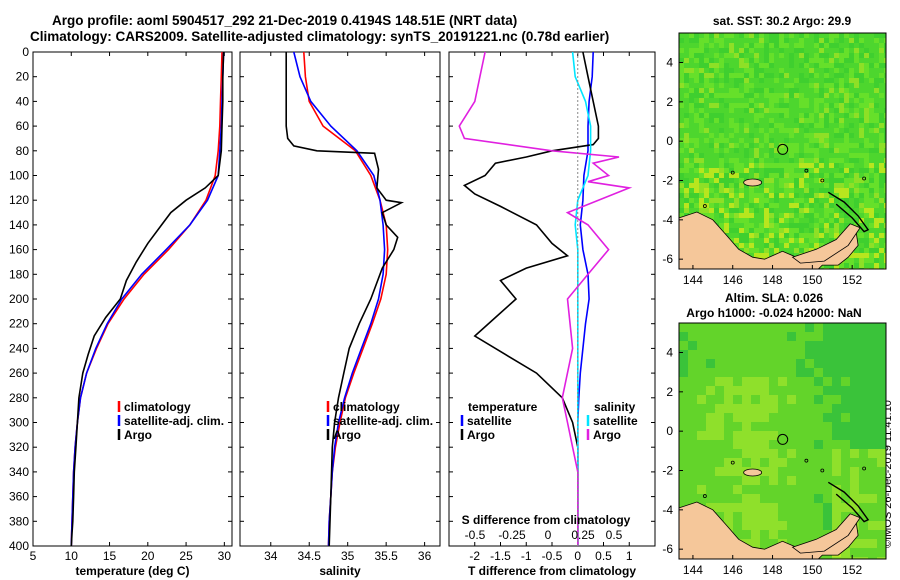 Image resolution: width=900 pixels, height=580 pixels. Describe the element at coordinates (348, 556) in the screenshot. I see `salinity-xtick-label: 35` at that location.